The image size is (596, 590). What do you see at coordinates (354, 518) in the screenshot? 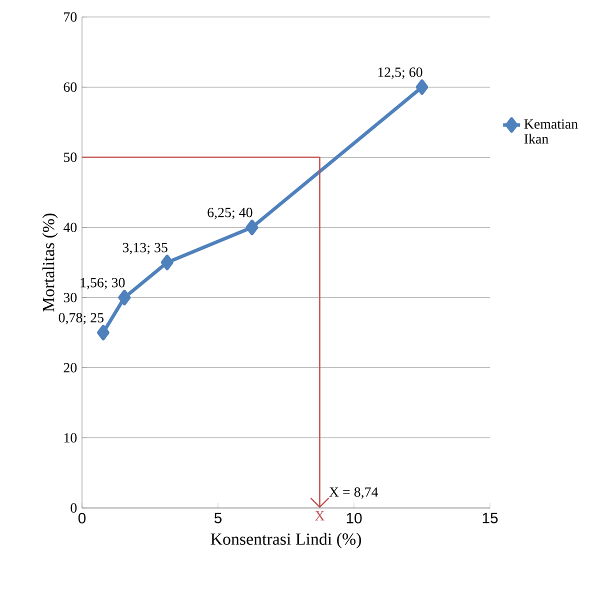
I see `x-tick-label: 10` at bounding box center [354, 518].